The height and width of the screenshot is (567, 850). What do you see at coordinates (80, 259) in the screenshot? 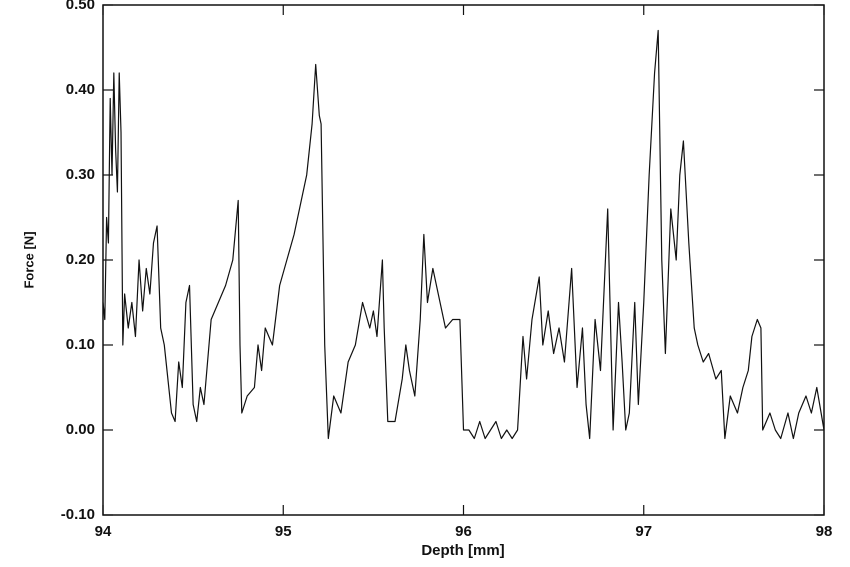
I see `y-tick-label: 0.20` at bounding box center [80, 259].